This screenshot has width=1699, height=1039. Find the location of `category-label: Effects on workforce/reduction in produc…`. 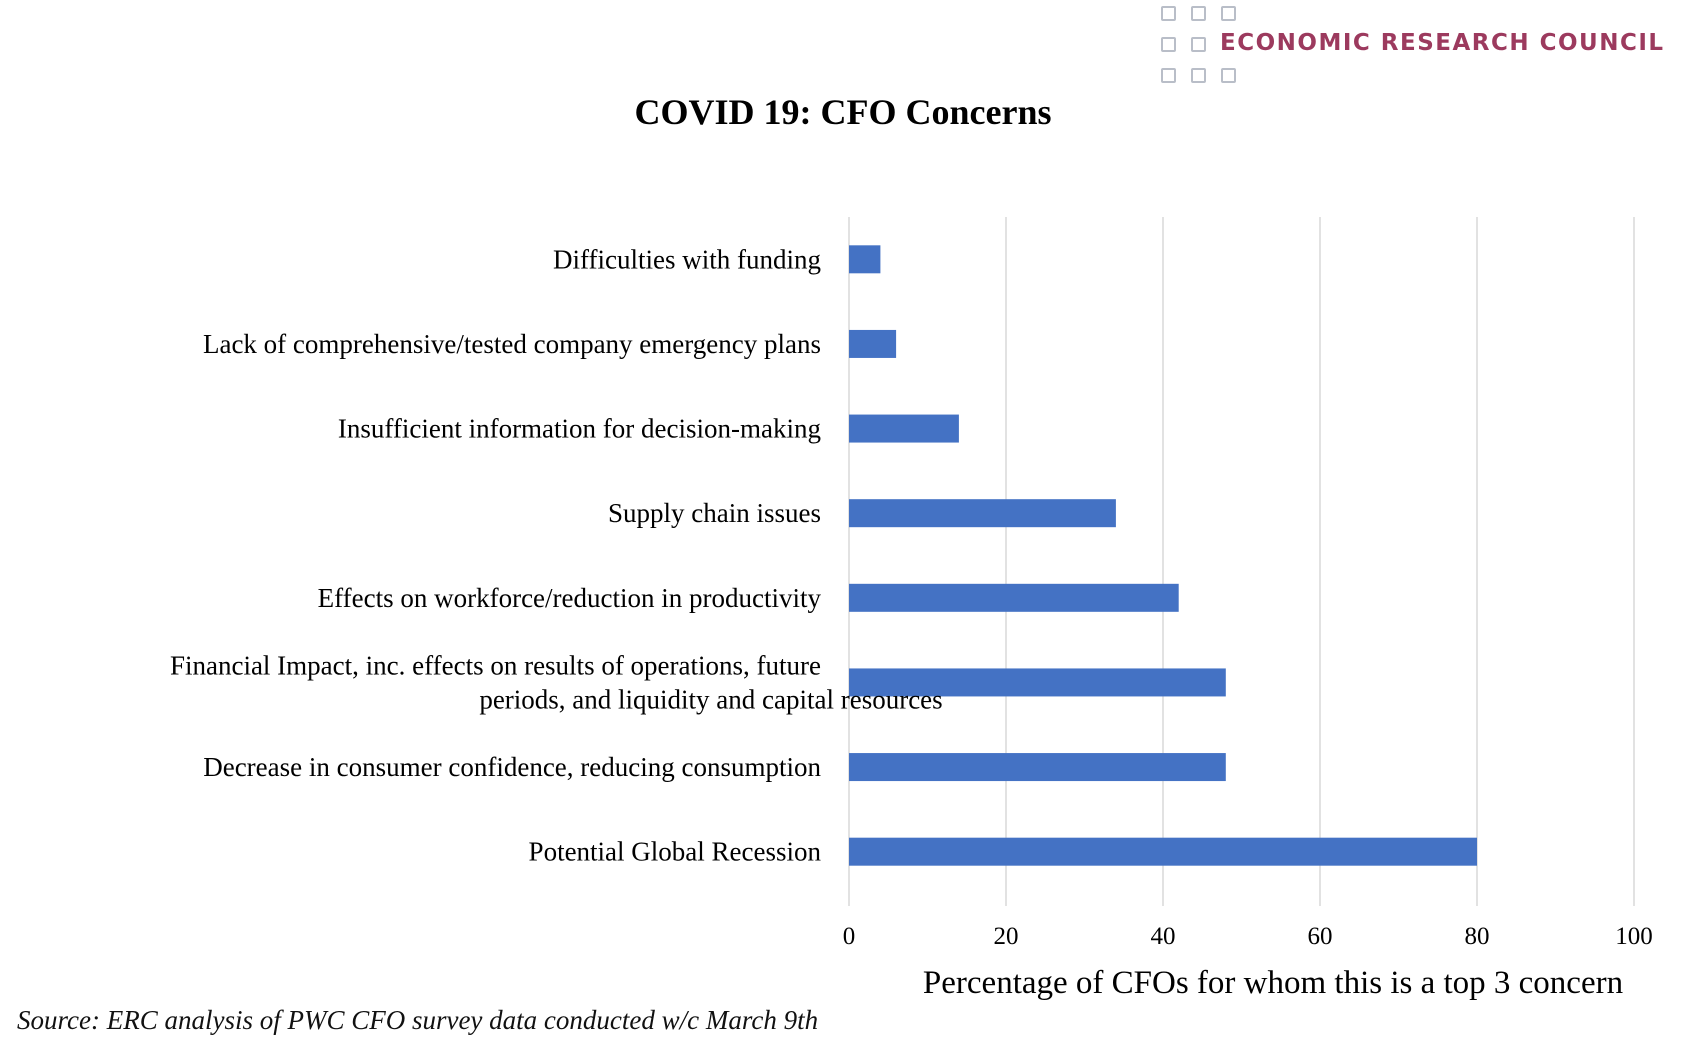

category-label: Effects on workforce/reduction in produc… is located at coordinates (570, 598).